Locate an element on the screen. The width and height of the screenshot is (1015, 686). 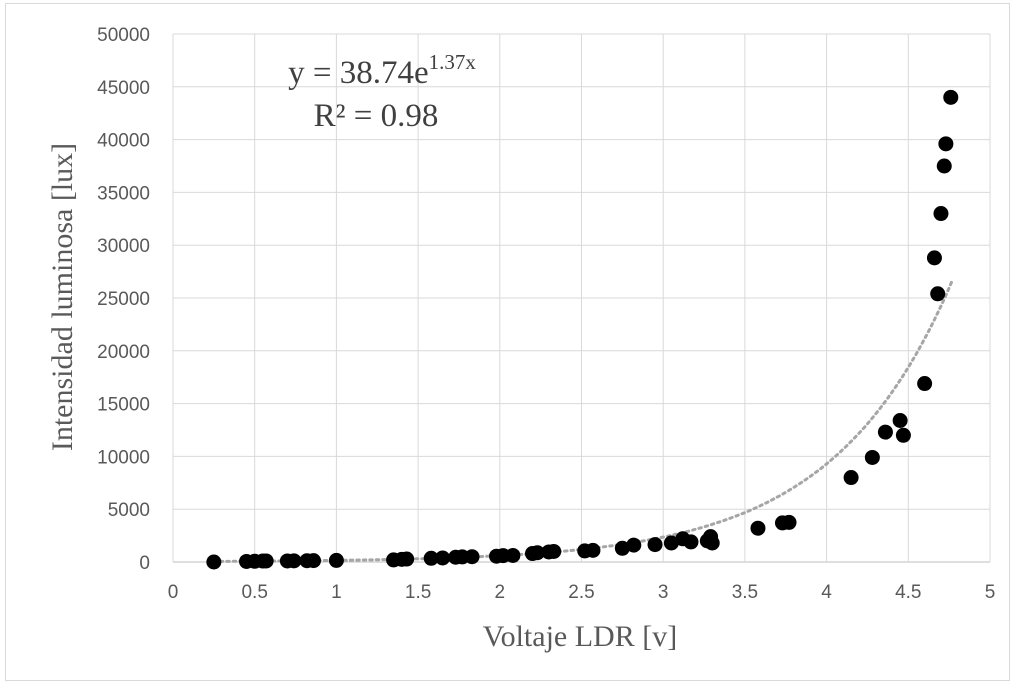
x-tick-labels: 0 0.5 1 1.5 2 2.5 3 3.5 4 4.5 5 is located at coordinates (582, 592).